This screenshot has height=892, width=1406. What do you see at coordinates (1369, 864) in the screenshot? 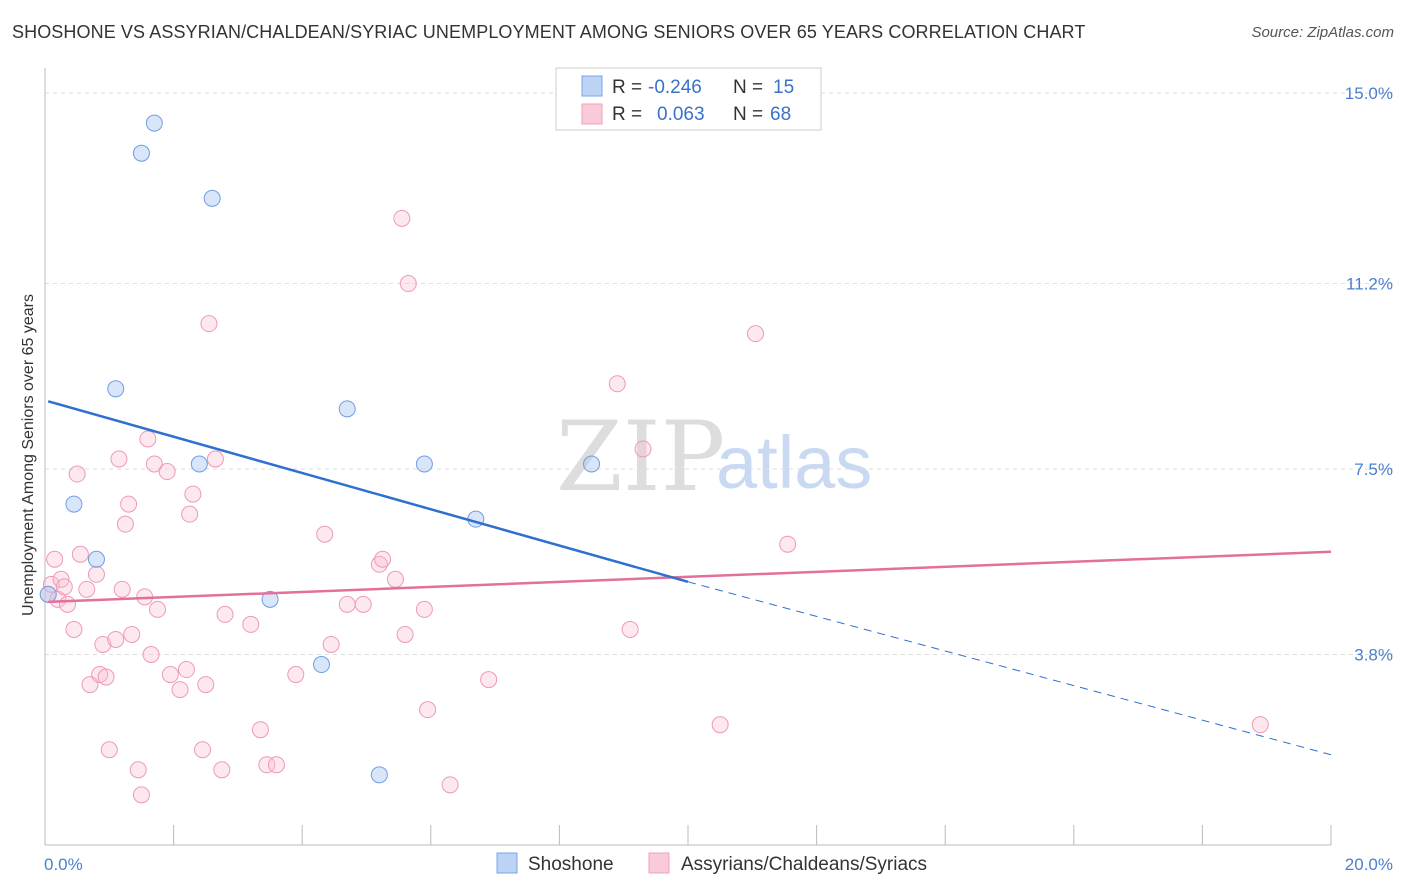
I see `x-tick-label-1: 20.0%` at bounding box center [1369, 864].